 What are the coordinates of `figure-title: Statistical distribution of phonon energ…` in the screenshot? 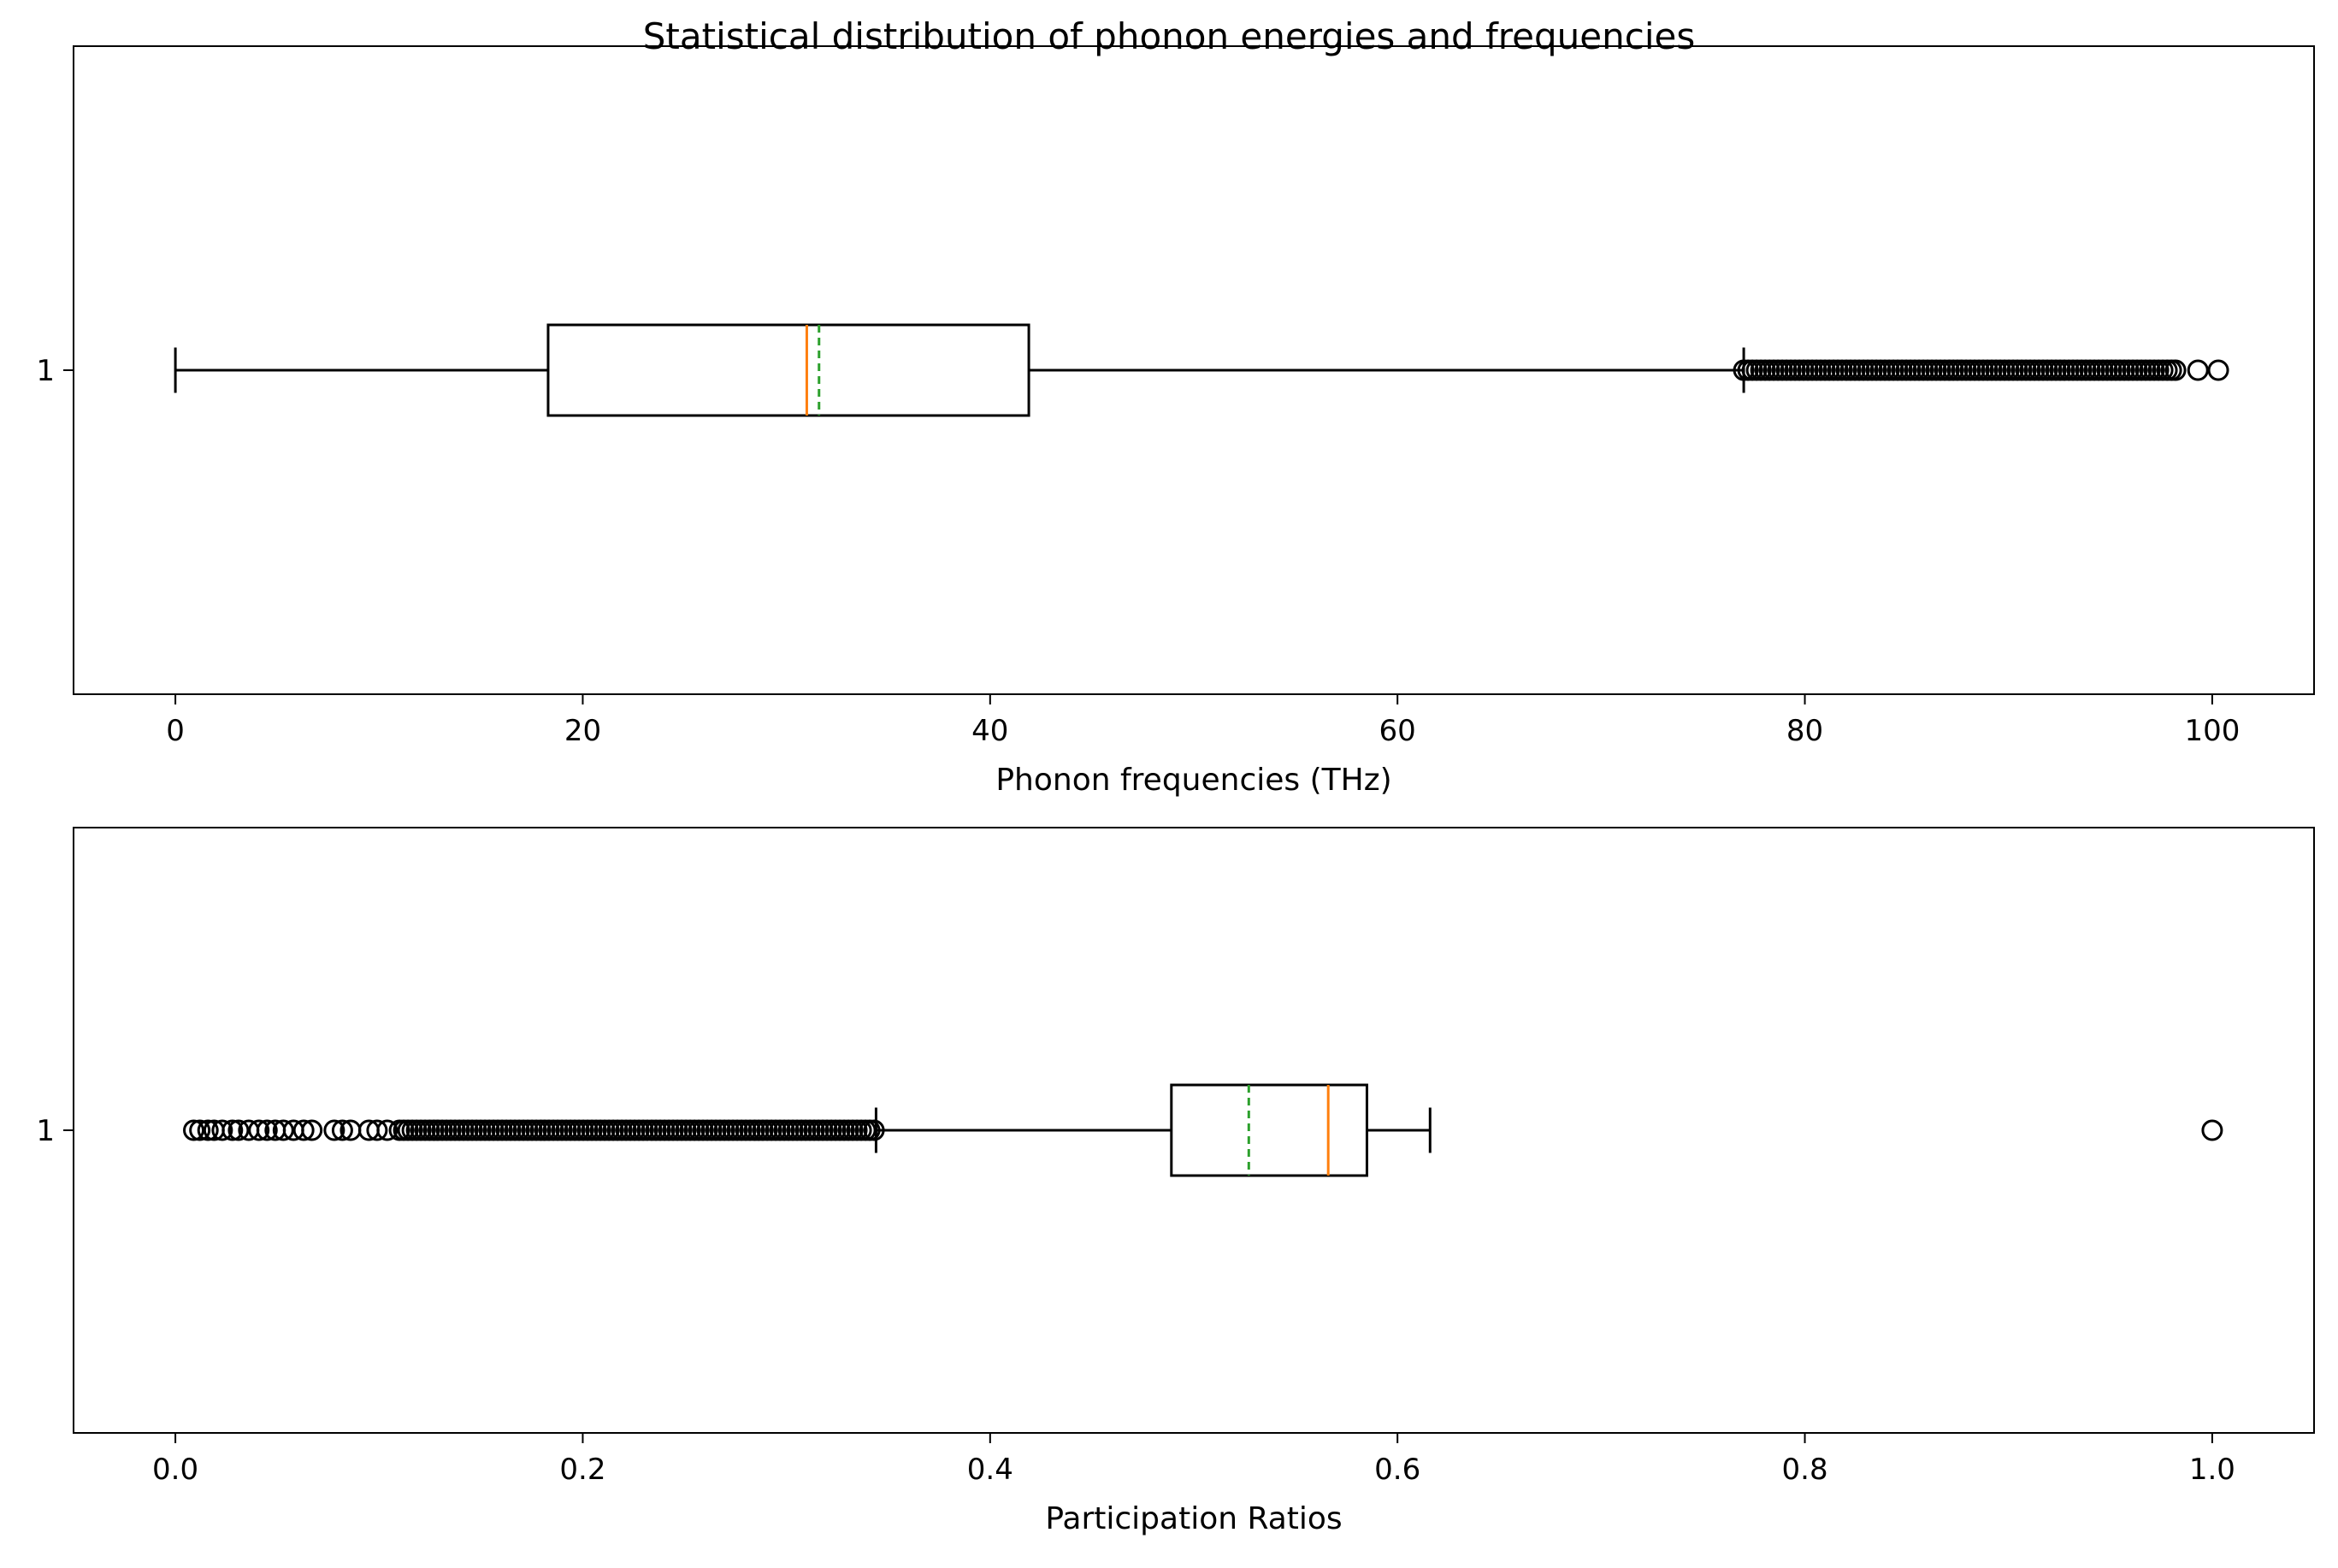 It's located at (1169, 36).